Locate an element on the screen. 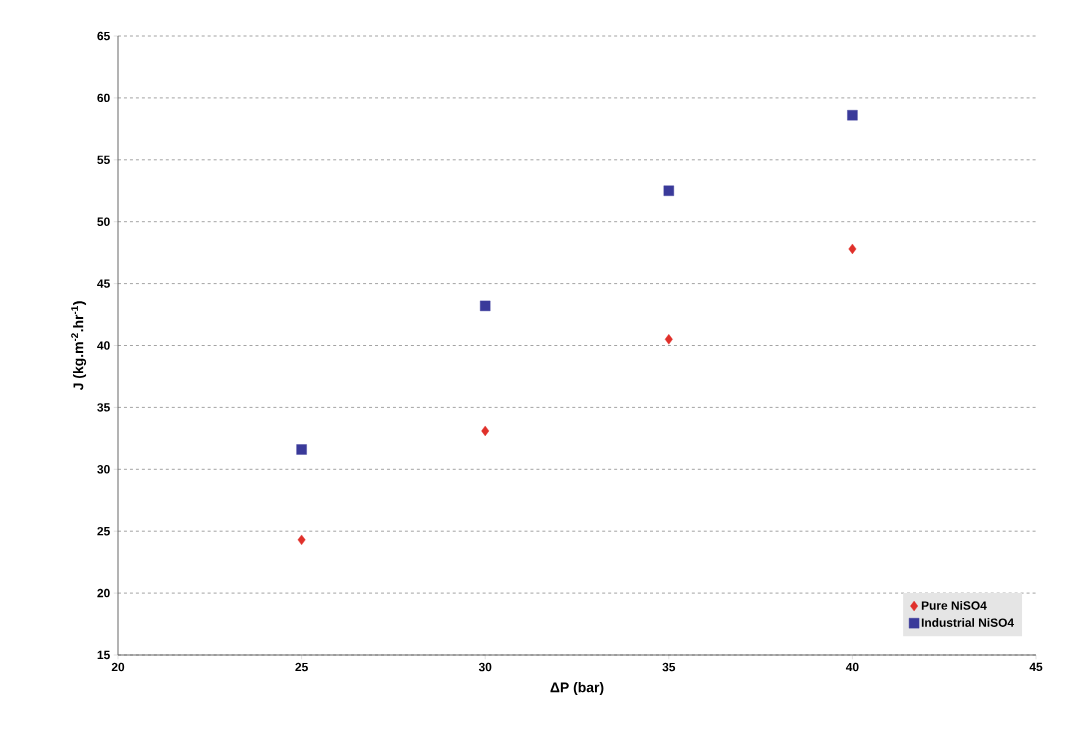 The image size is (1074, 738). y-tick-label: 65 is located at coordinates (103, 36).